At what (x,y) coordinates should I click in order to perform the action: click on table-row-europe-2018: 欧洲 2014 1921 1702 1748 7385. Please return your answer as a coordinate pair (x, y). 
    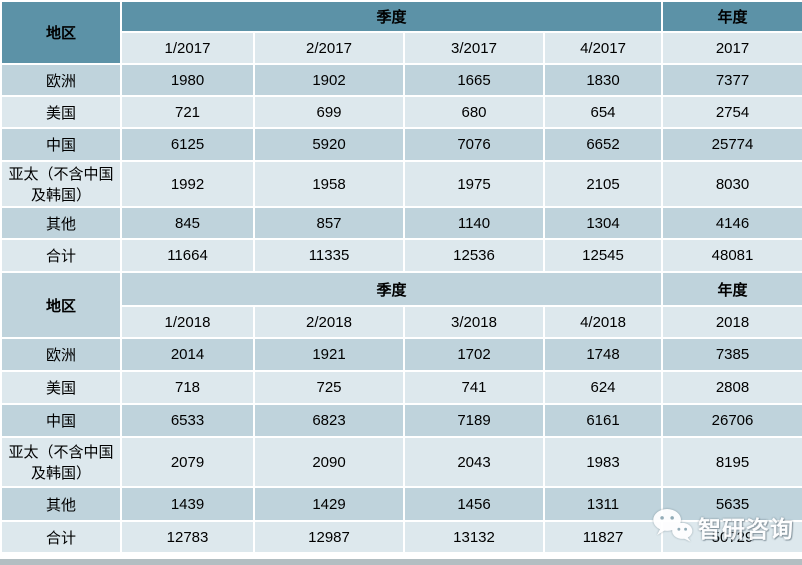
    Looking at the image, I should click on (401, 354).